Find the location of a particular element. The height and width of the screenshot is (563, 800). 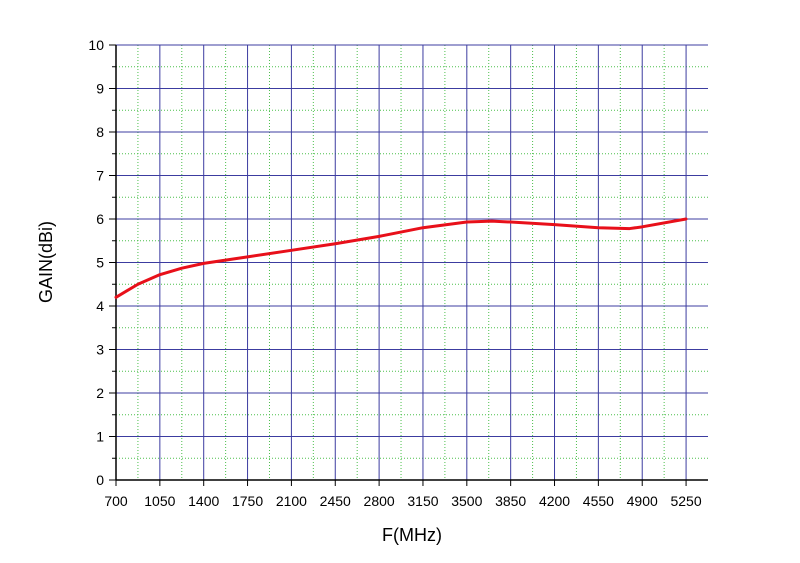

x-tick-label: 2450 is located at coordinates (335, 501).